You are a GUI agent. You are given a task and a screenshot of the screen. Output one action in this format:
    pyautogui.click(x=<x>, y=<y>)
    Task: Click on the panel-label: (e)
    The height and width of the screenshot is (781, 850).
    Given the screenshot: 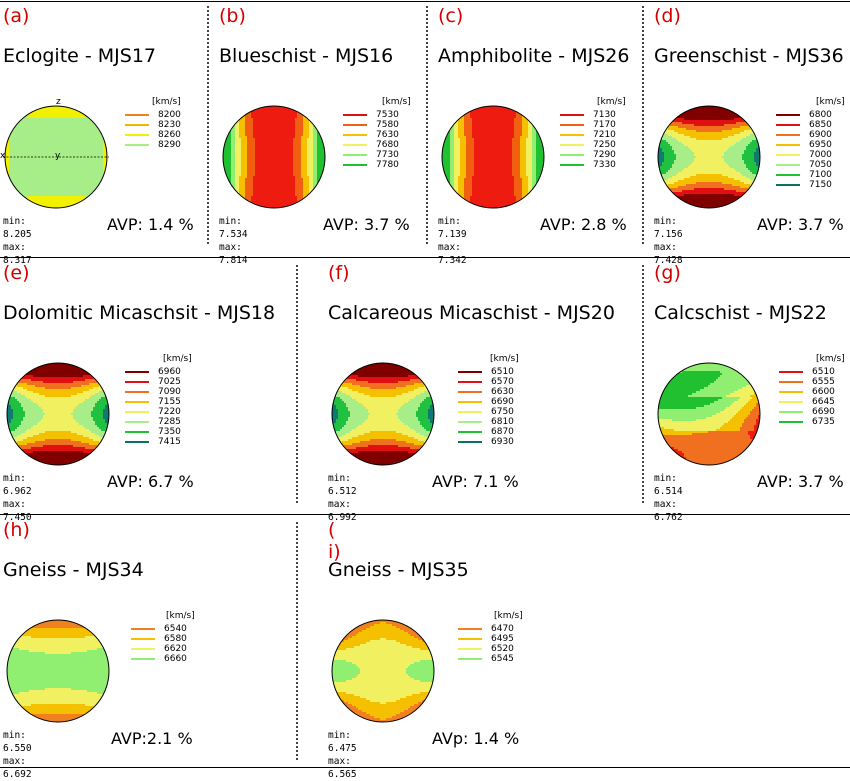 What is the action you would take?
    pyautogui.click(x=16, y=273)
    